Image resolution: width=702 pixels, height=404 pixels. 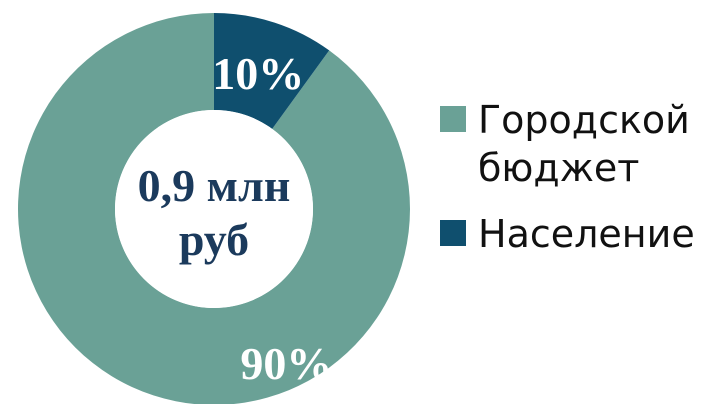 What do you see at coordinates (286, 363) in the screenshot?
I see `data-label-city-budget: 90%` at bounding box center [286, 363].